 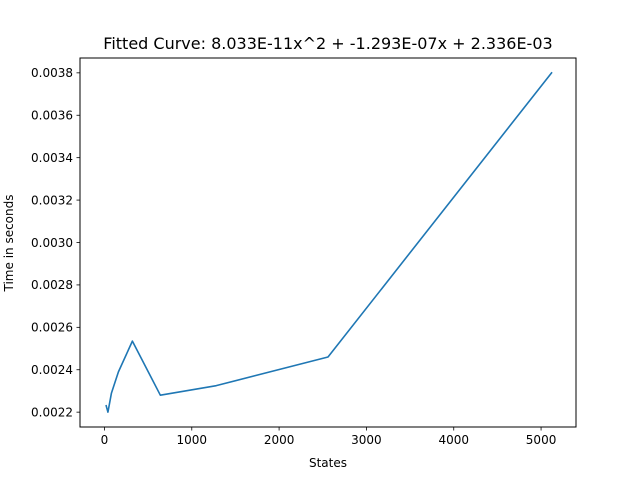 I want to click on y-tick-label: 0.0036, so click(x=52, y=116).